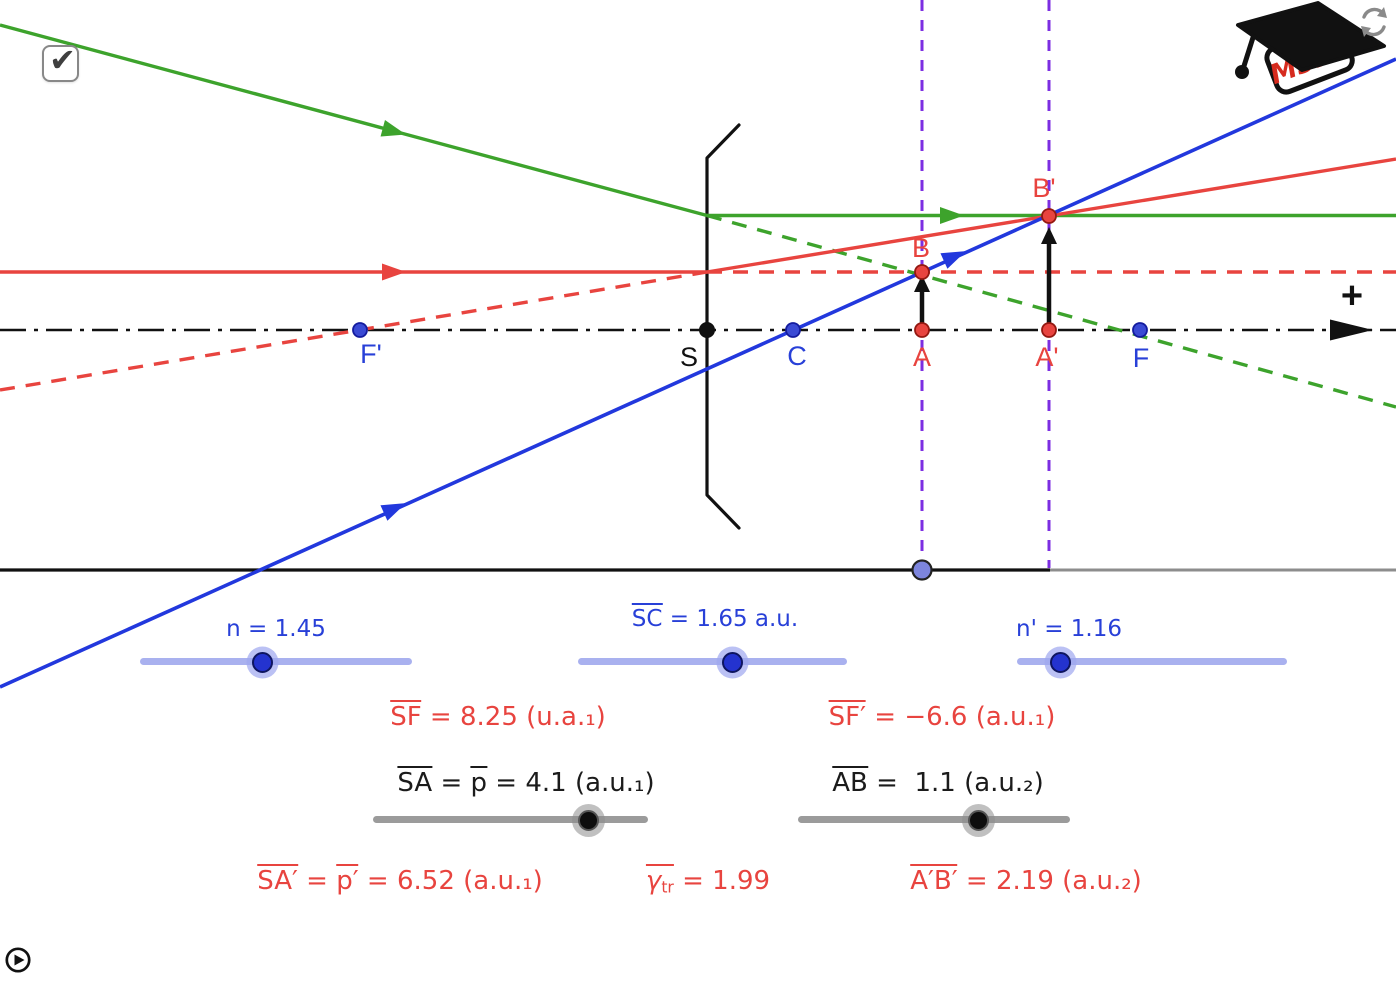 The image size is (1396, 982). What do you see at coordinates (922, 357) in the screenshot?
I see `label-A: A` at bounding box center [922, 357].